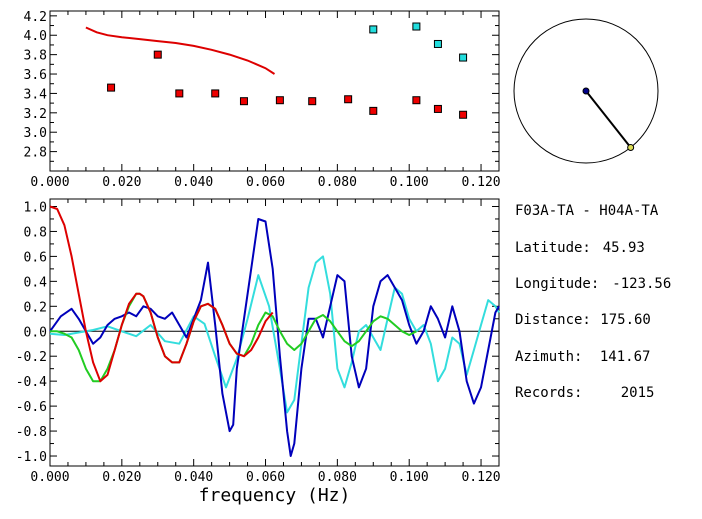 This screenshot has height=519, width=702. I want to click on dispersion-curve, so click(180, 50).